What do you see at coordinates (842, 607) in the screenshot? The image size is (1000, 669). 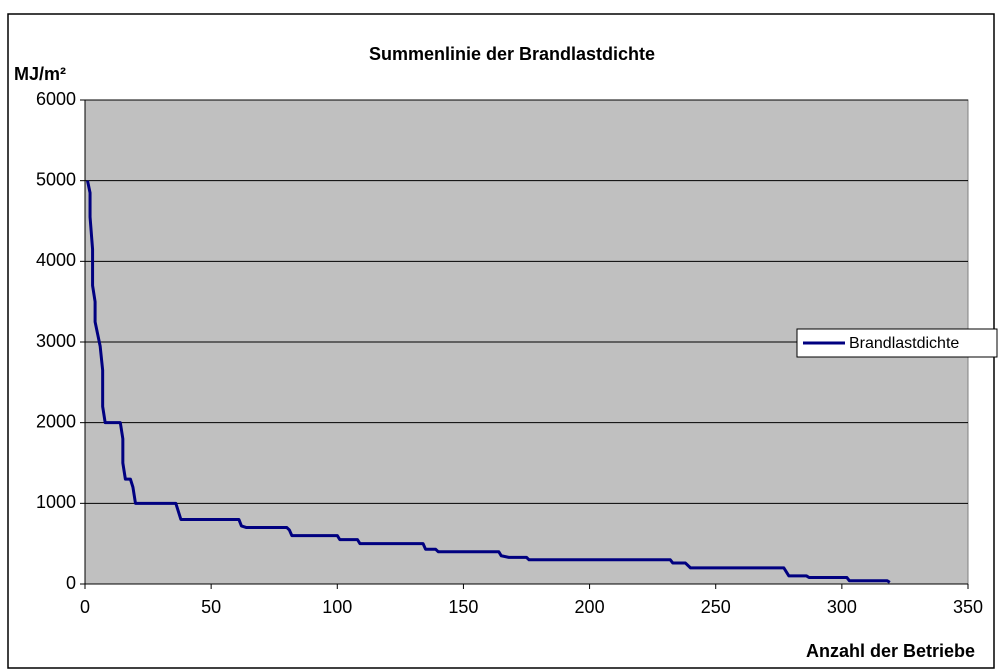 I see `x-tick-label: 300` at bounding box center [842, 607].